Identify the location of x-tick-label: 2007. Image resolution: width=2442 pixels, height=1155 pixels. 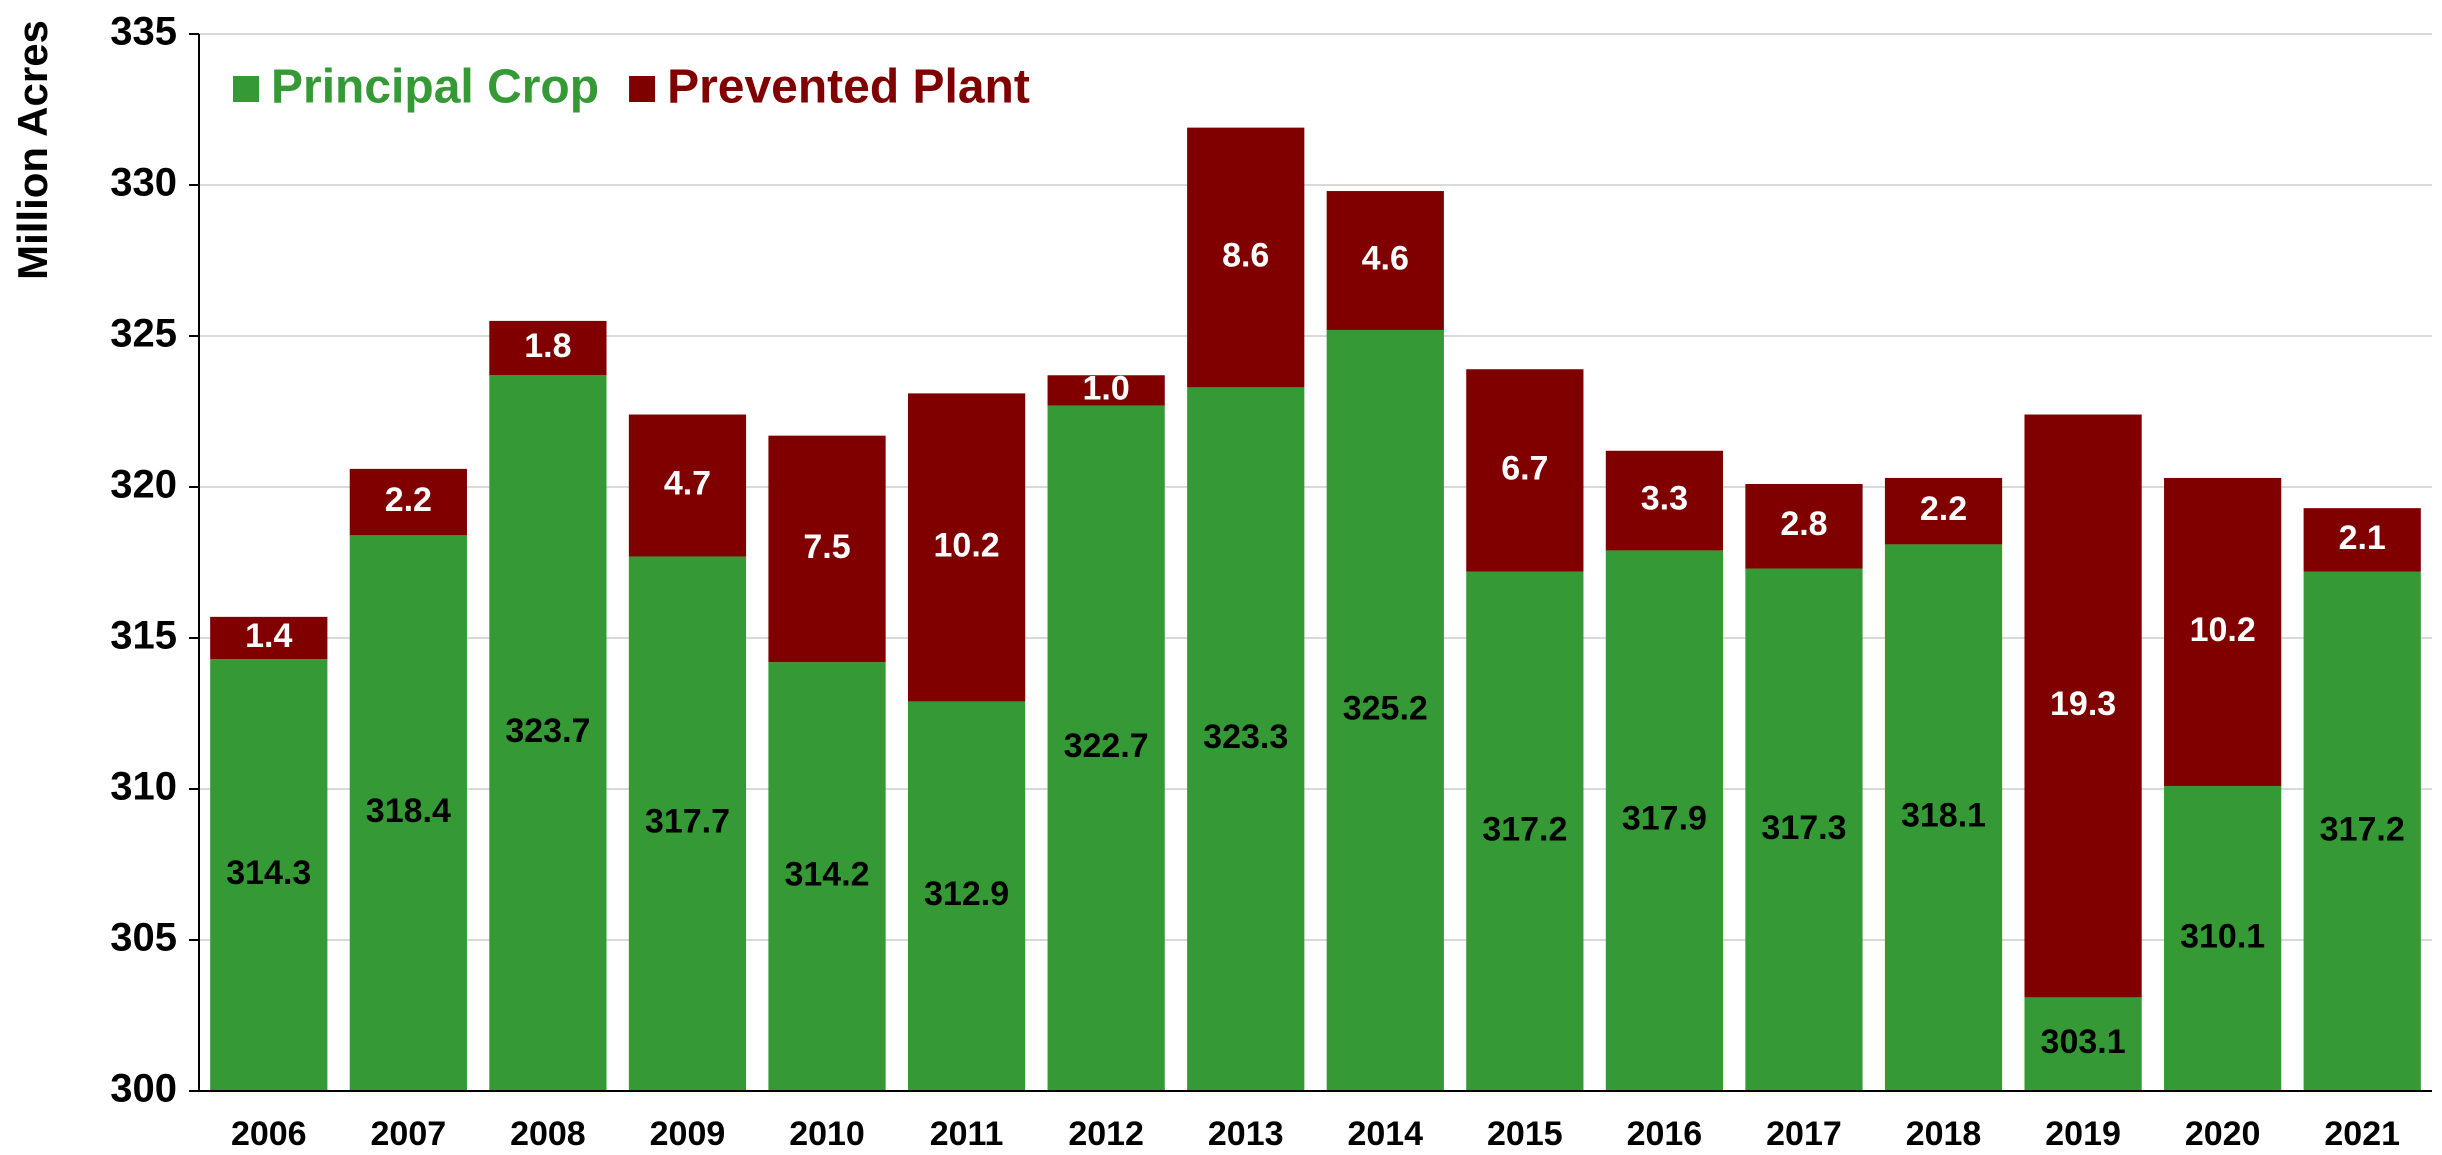
(409, 1134).